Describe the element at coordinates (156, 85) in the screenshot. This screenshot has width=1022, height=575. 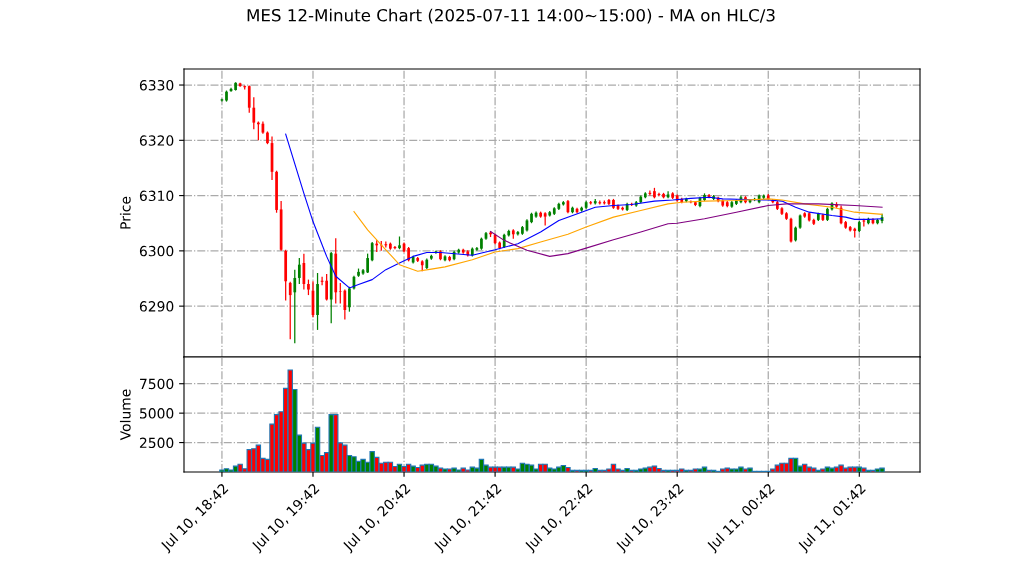
I see `y-tick-label: 6330` at that location.